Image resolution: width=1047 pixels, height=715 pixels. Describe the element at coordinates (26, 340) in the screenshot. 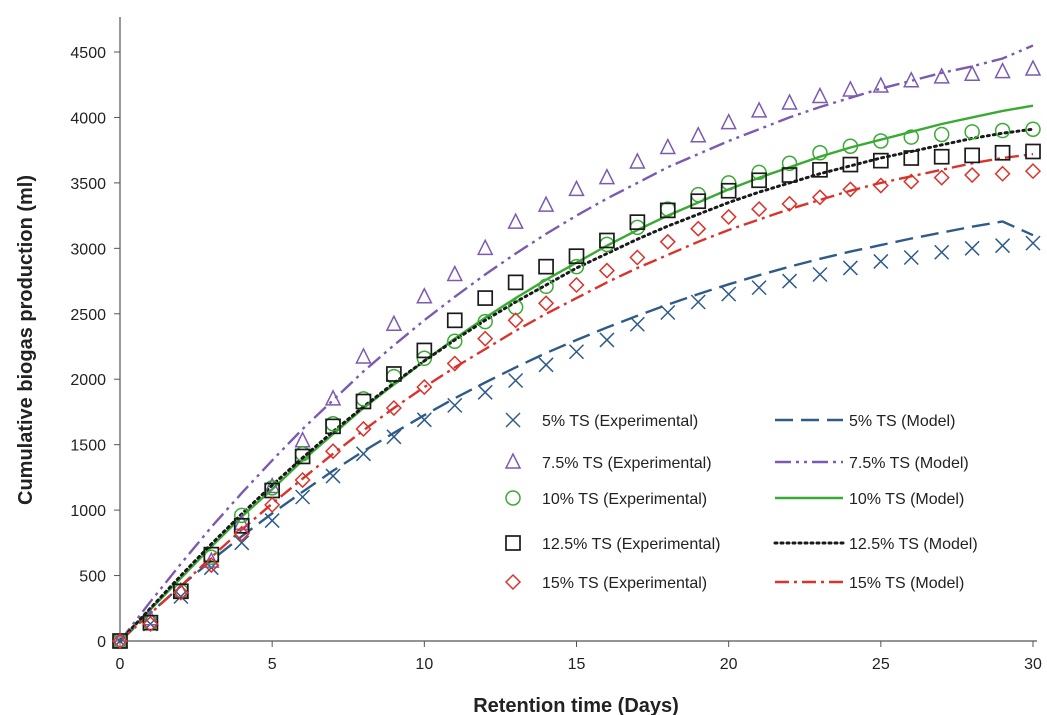

I see `y-axis-title: Cumulative biogas production (ml)` at that location.